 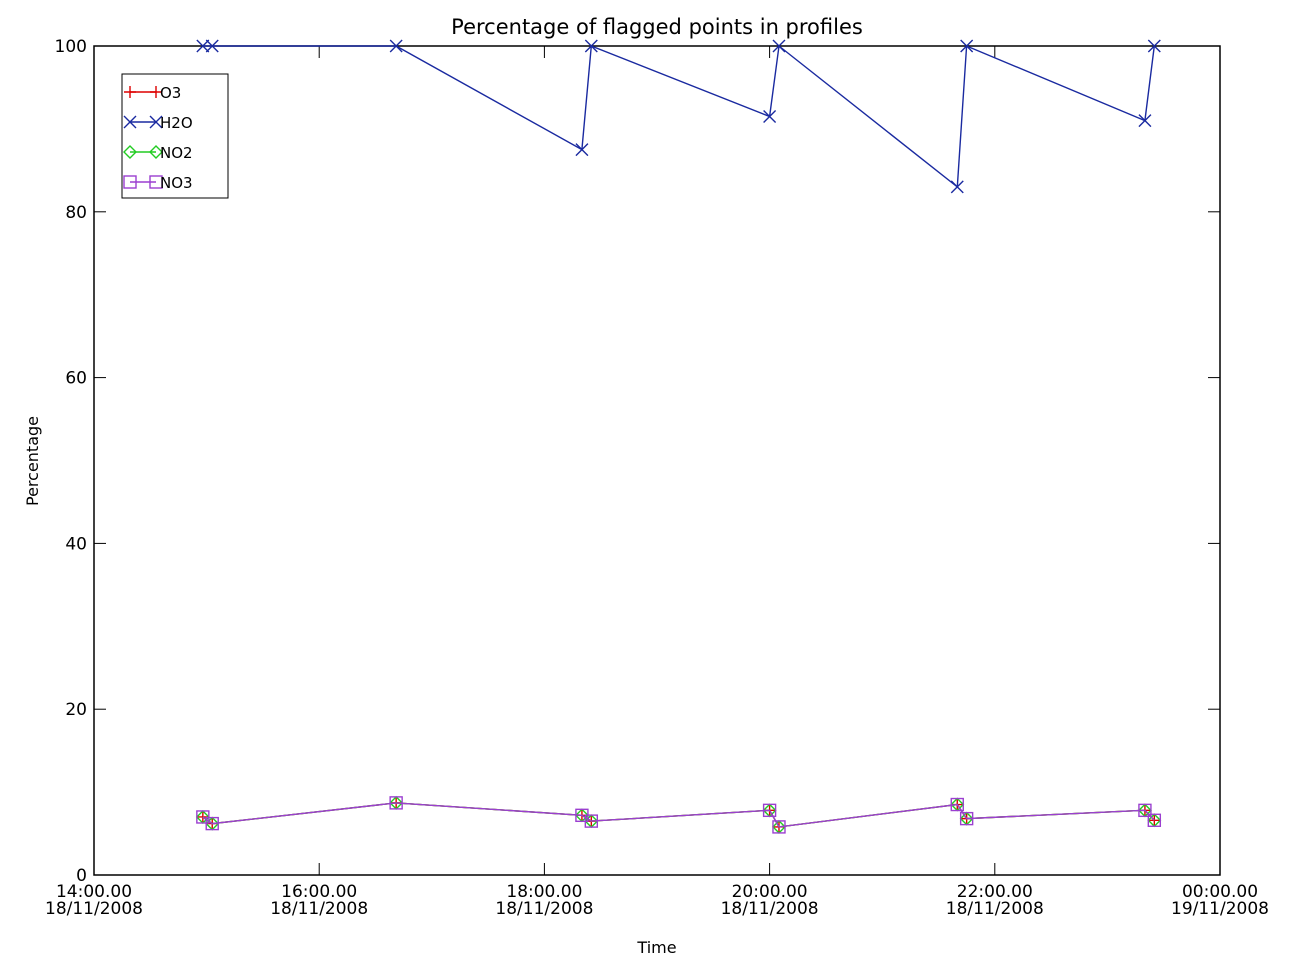 I want to click on legend-item-no3: NO3, so click(x=158, y=183).